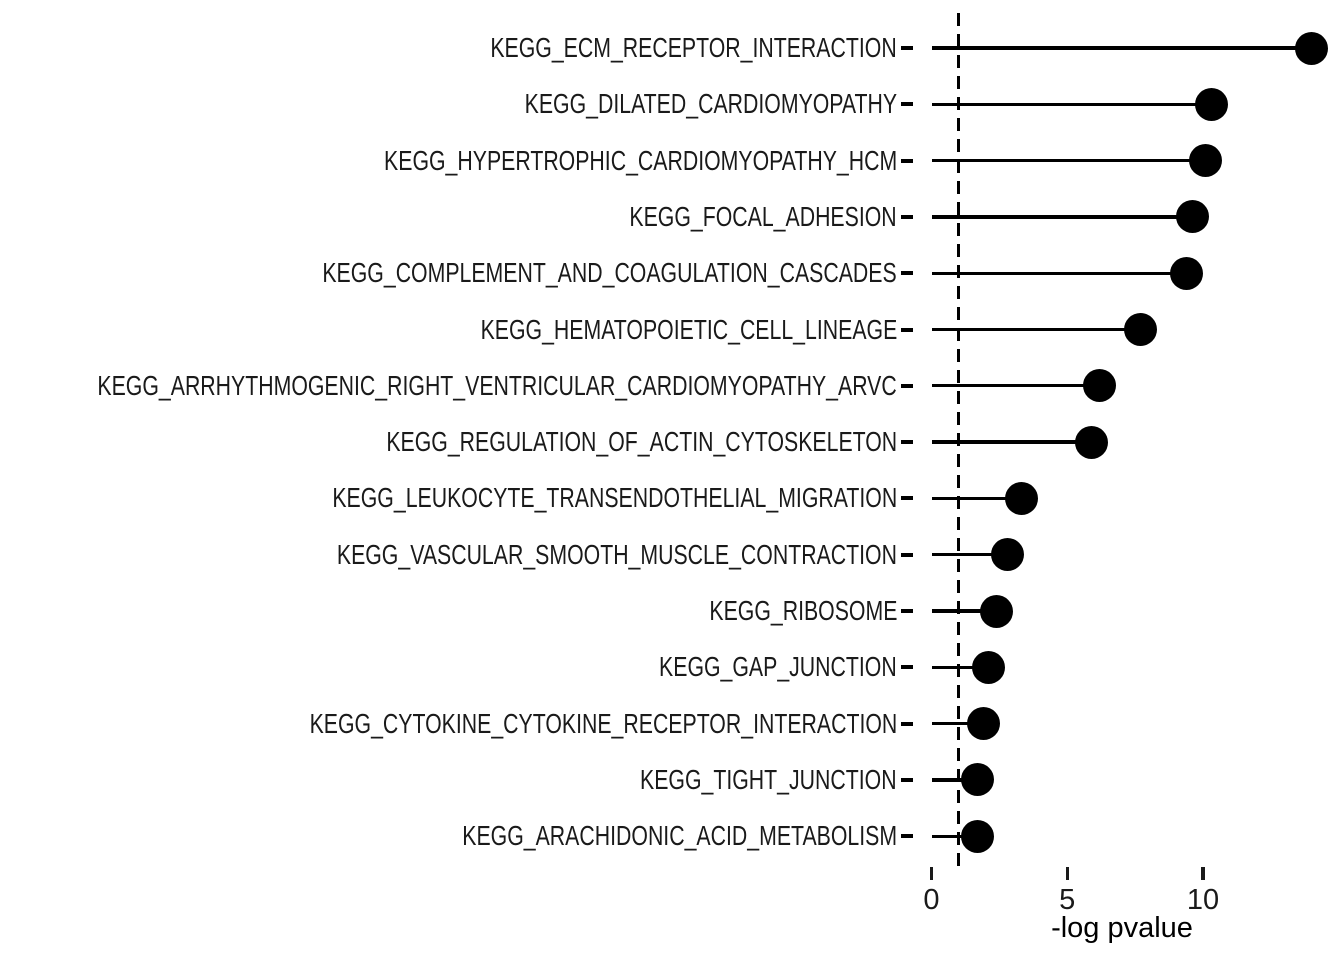 This screenshot has width=1344, height=960. What do you see at coordinates (693, 47) in the screenshot?
I see `category-label: KEGG_ECM_RECEPTOR_INTERACTION` at bounding box center [693, 47].